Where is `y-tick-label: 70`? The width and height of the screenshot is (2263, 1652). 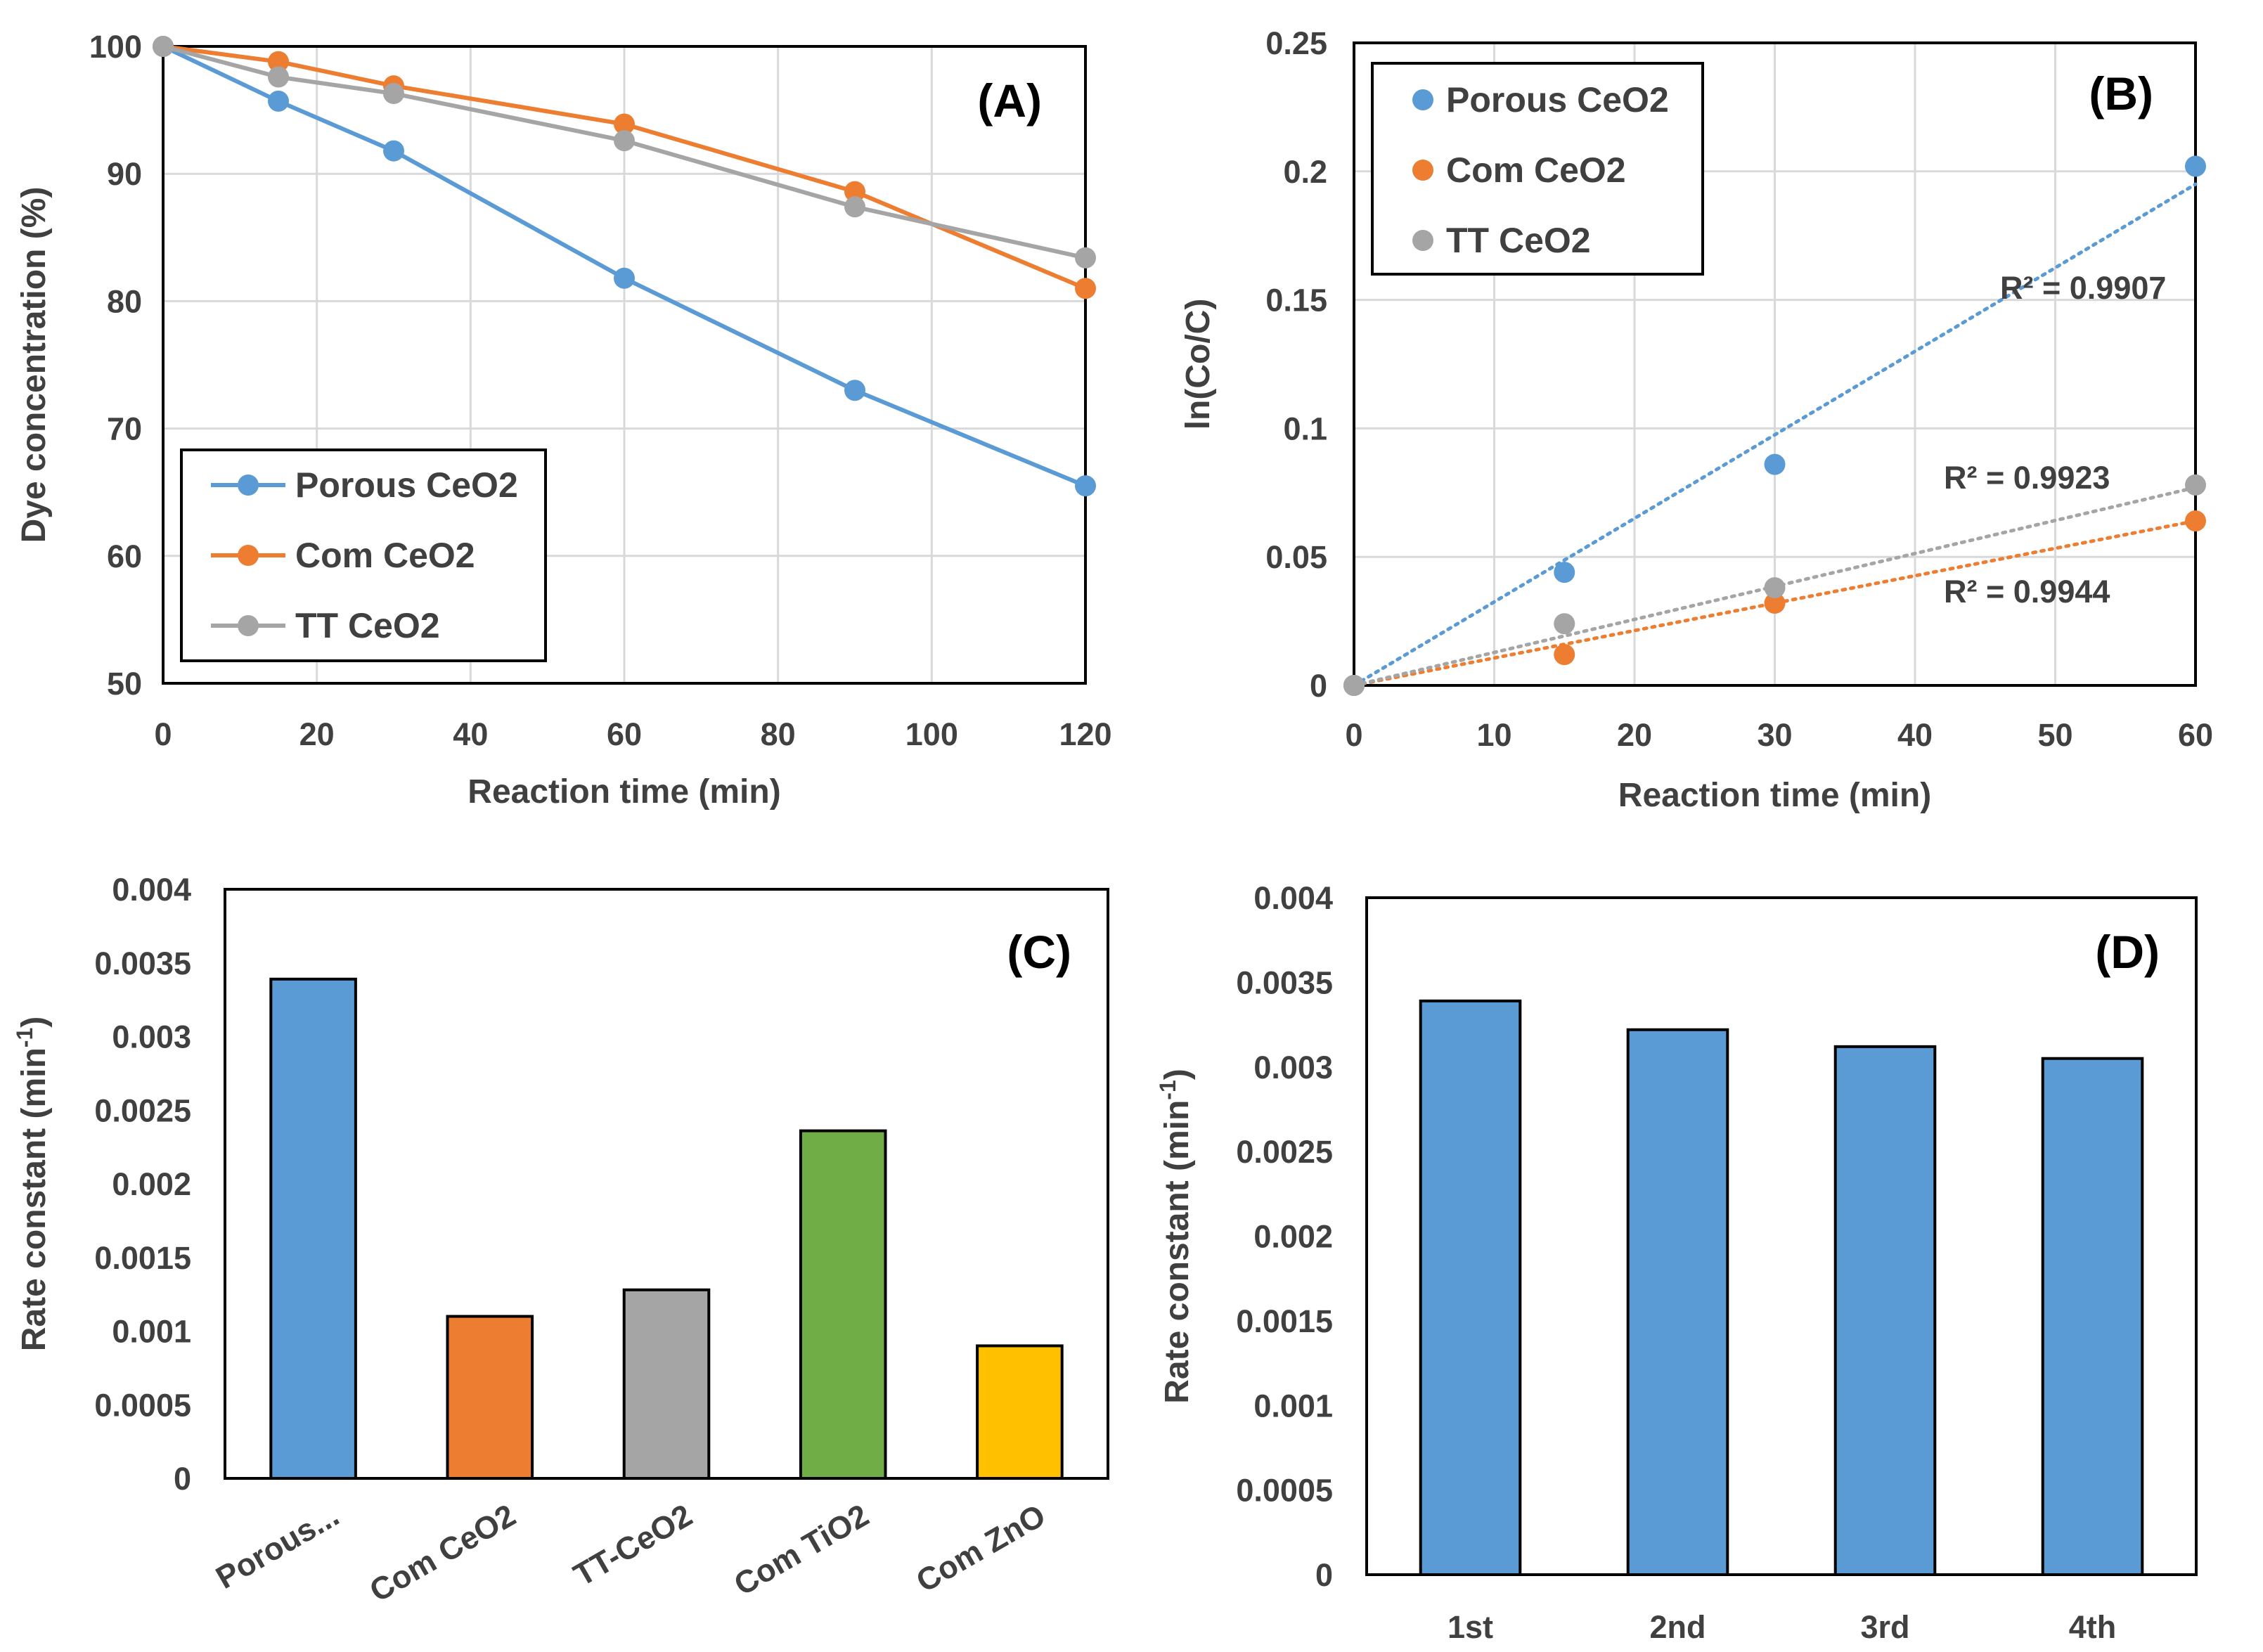
y-tick-label: 70 is located at coordinates (124, 429).